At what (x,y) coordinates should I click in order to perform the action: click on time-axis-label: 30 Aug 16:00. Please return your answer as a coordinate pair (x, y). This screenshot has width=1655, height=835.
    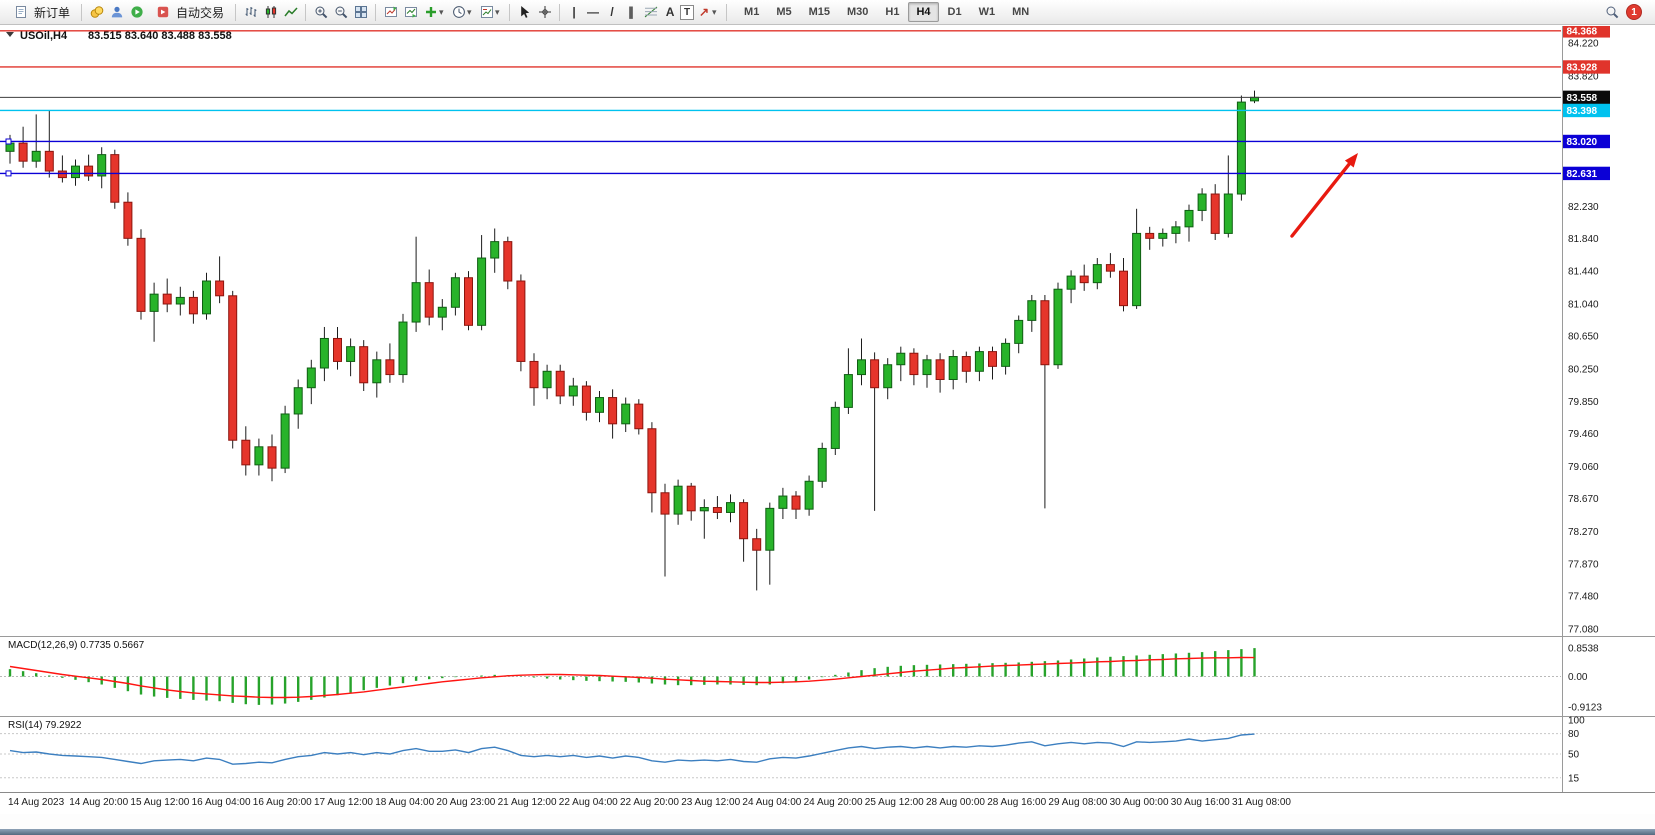
    Looking at the image, I should click on (1200, 802).